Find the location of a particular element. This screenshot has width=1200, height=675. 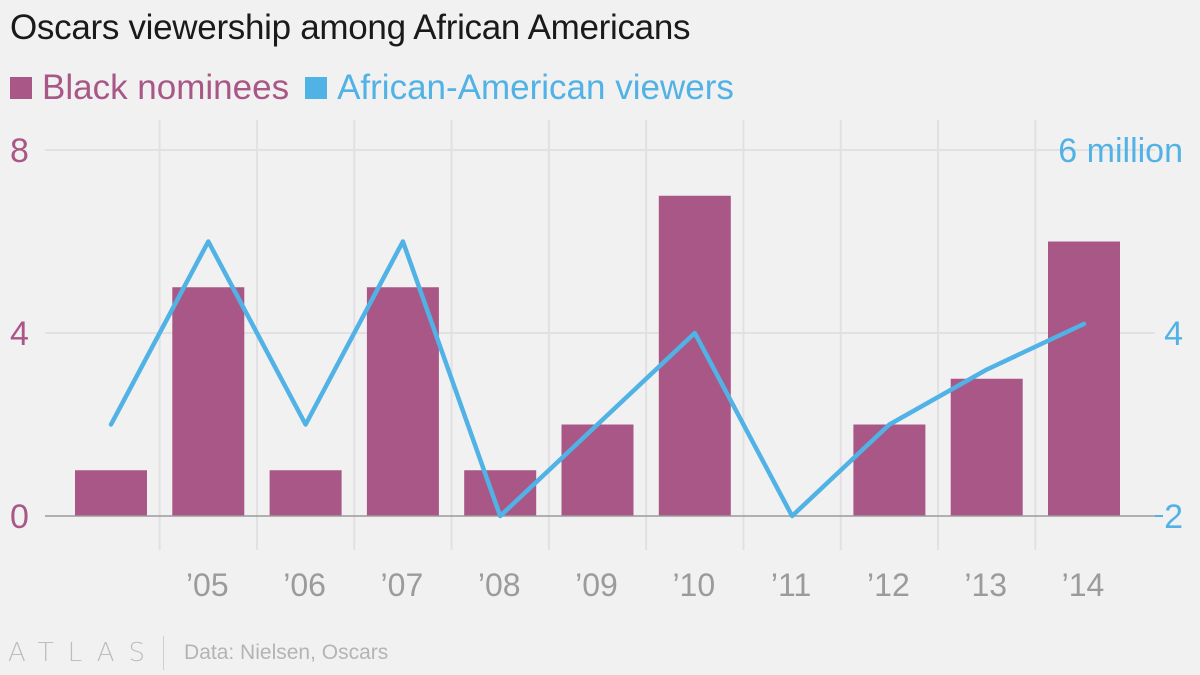

footer: ATLAS Data: Nielsen, Oscars is located at coordinates (198, 653).